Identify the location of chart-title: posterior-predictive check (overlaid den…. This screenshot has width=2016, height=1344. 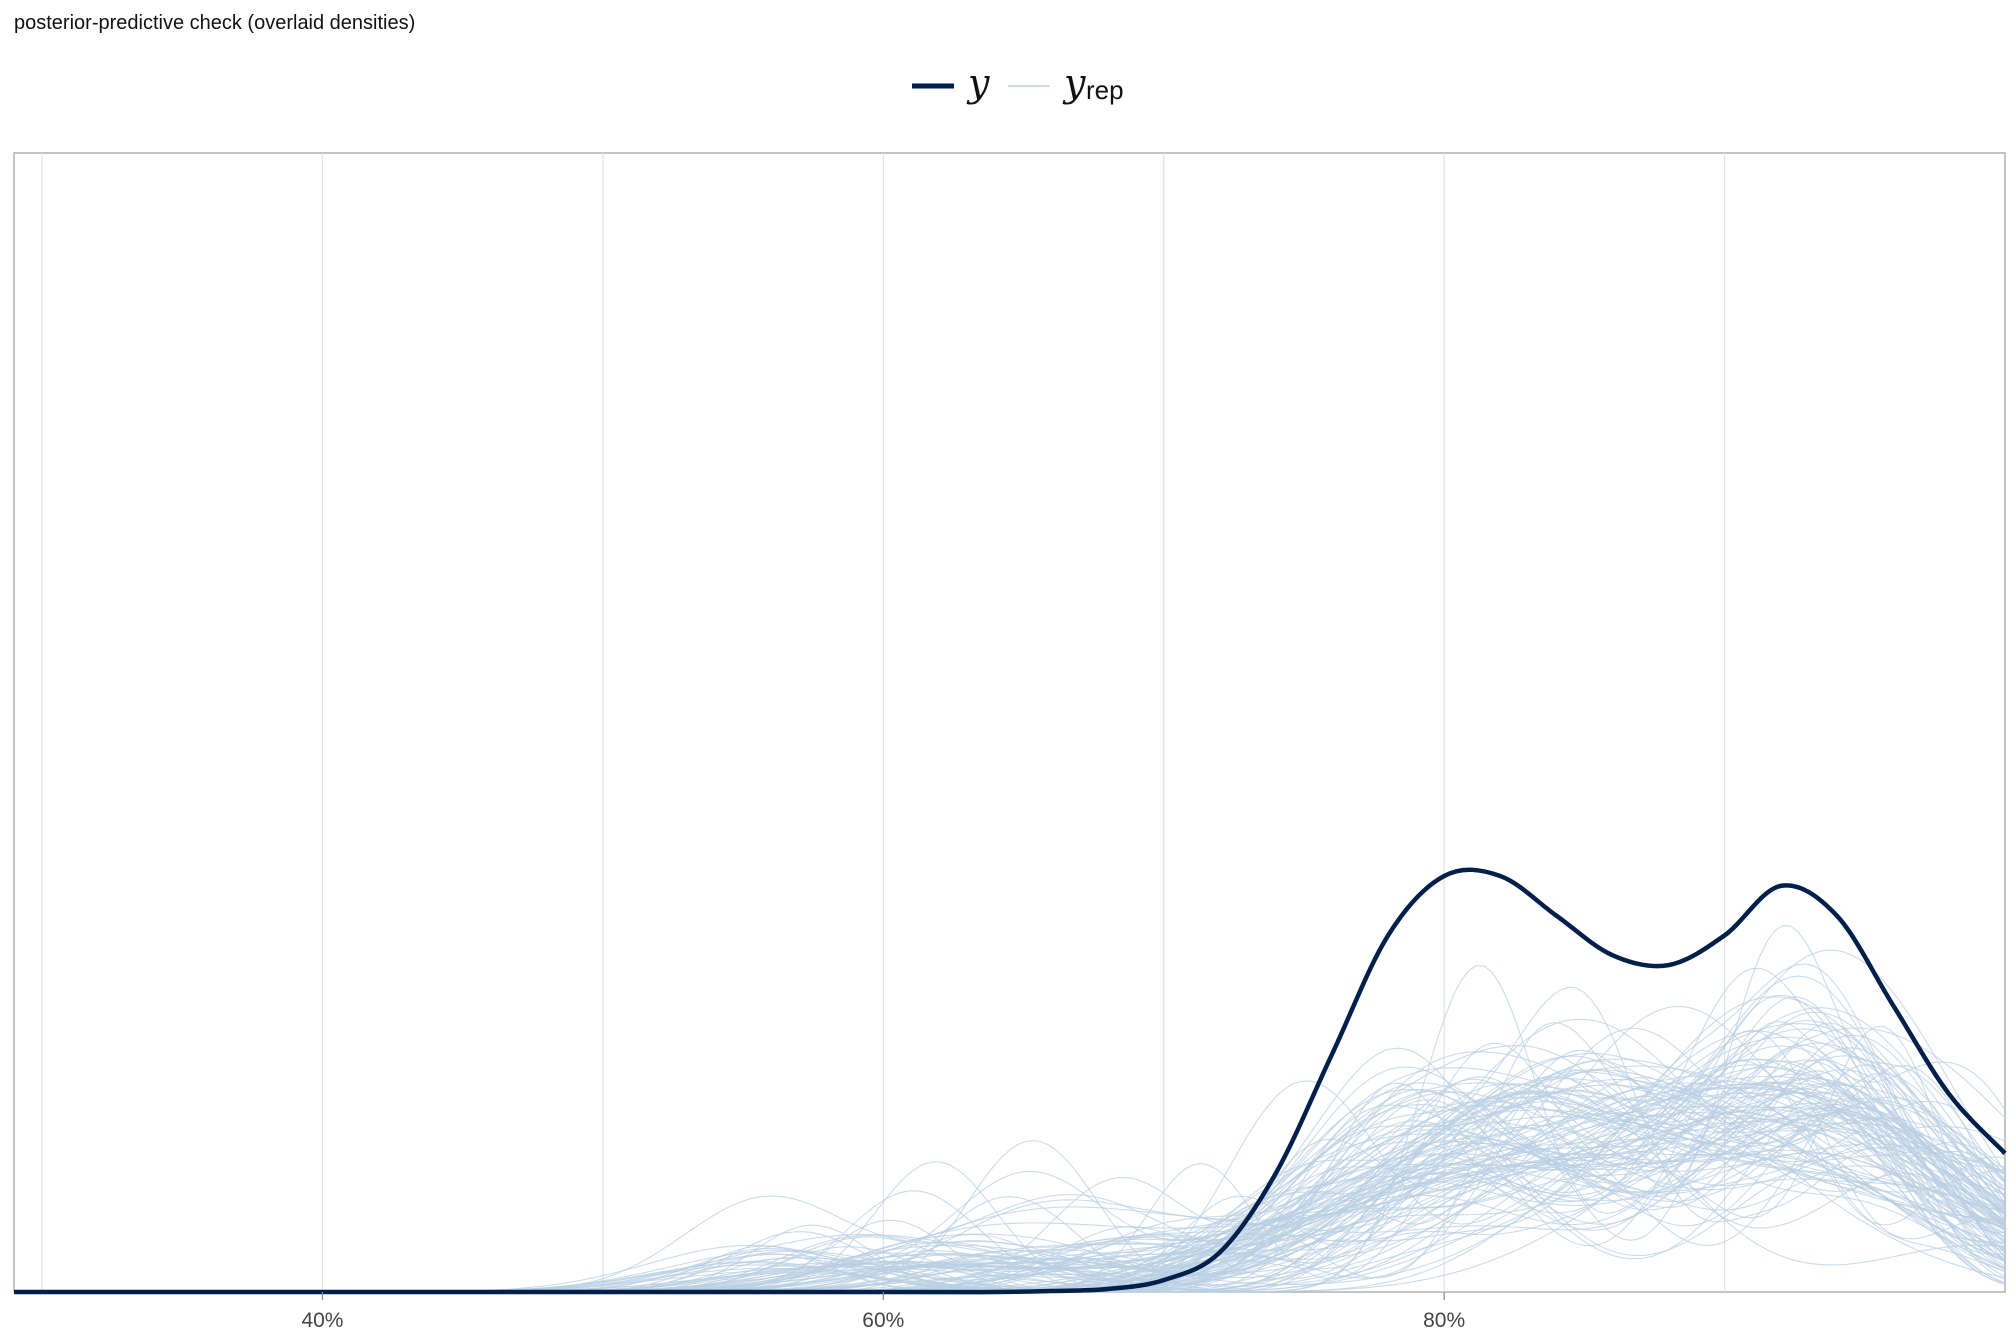
(215, 23).